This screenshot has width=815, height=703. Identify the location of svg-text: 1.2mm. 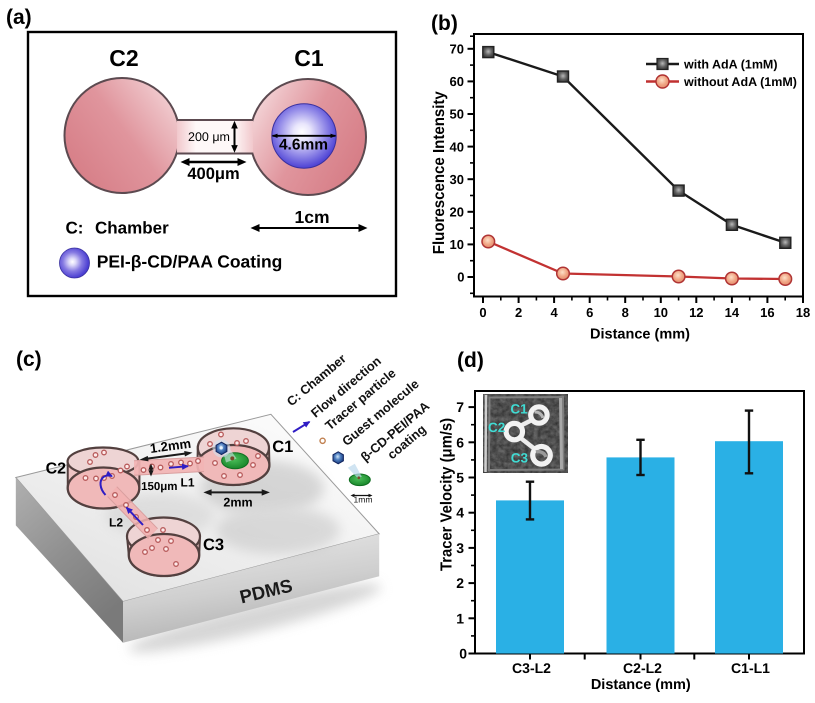
(170, 446).